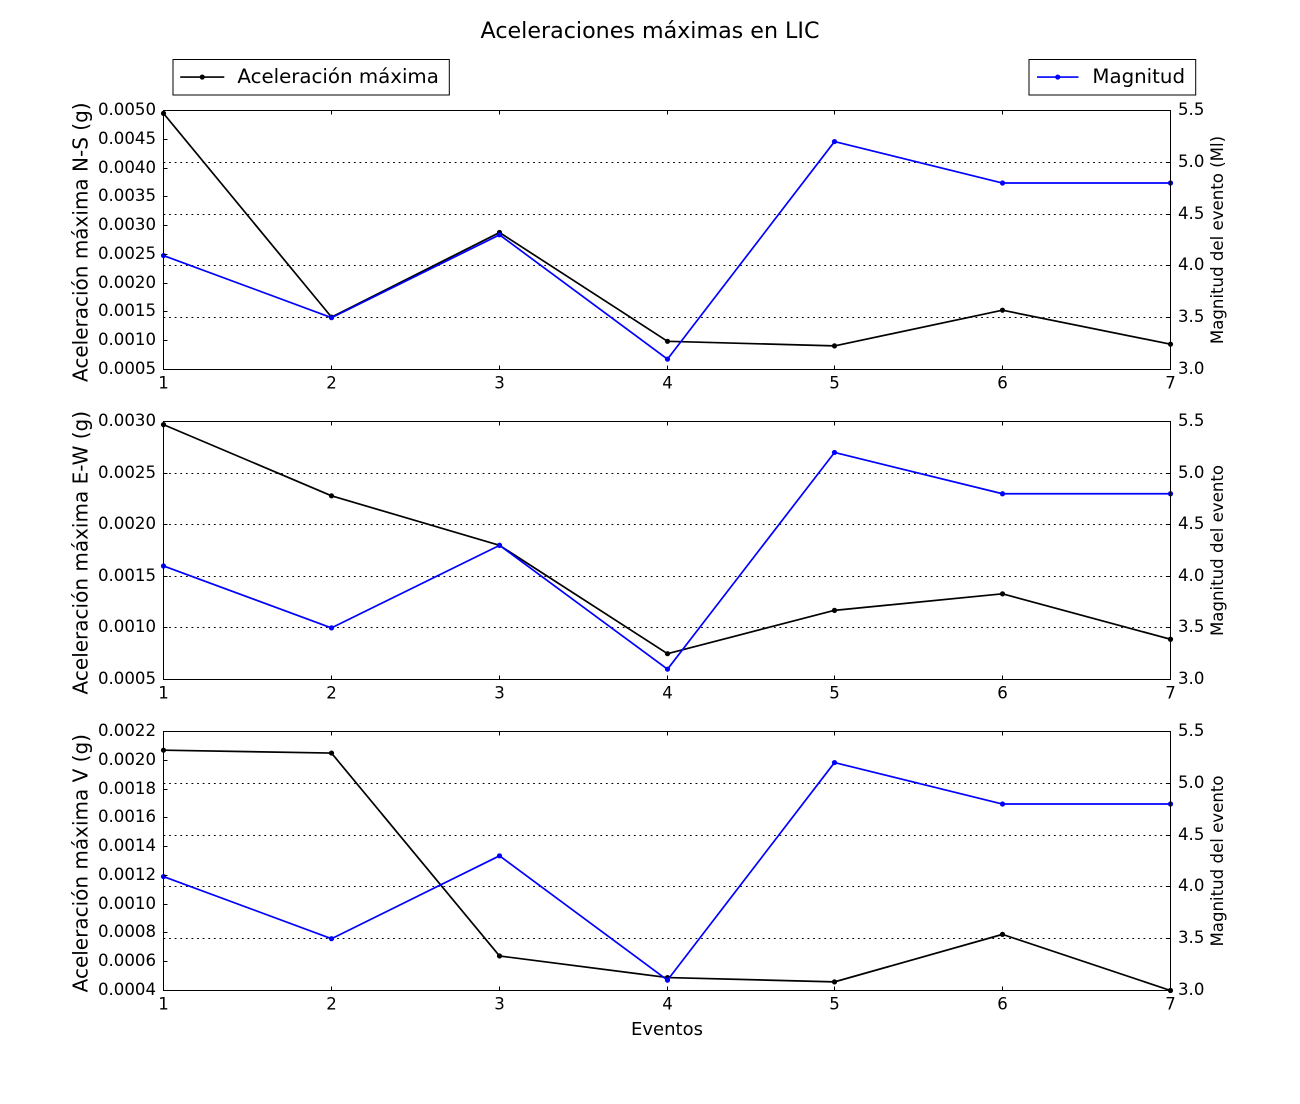 This screenshot has height=1104, width=1300. I want to click on y-tick-label-left: 0.0004, so click(127, 989).